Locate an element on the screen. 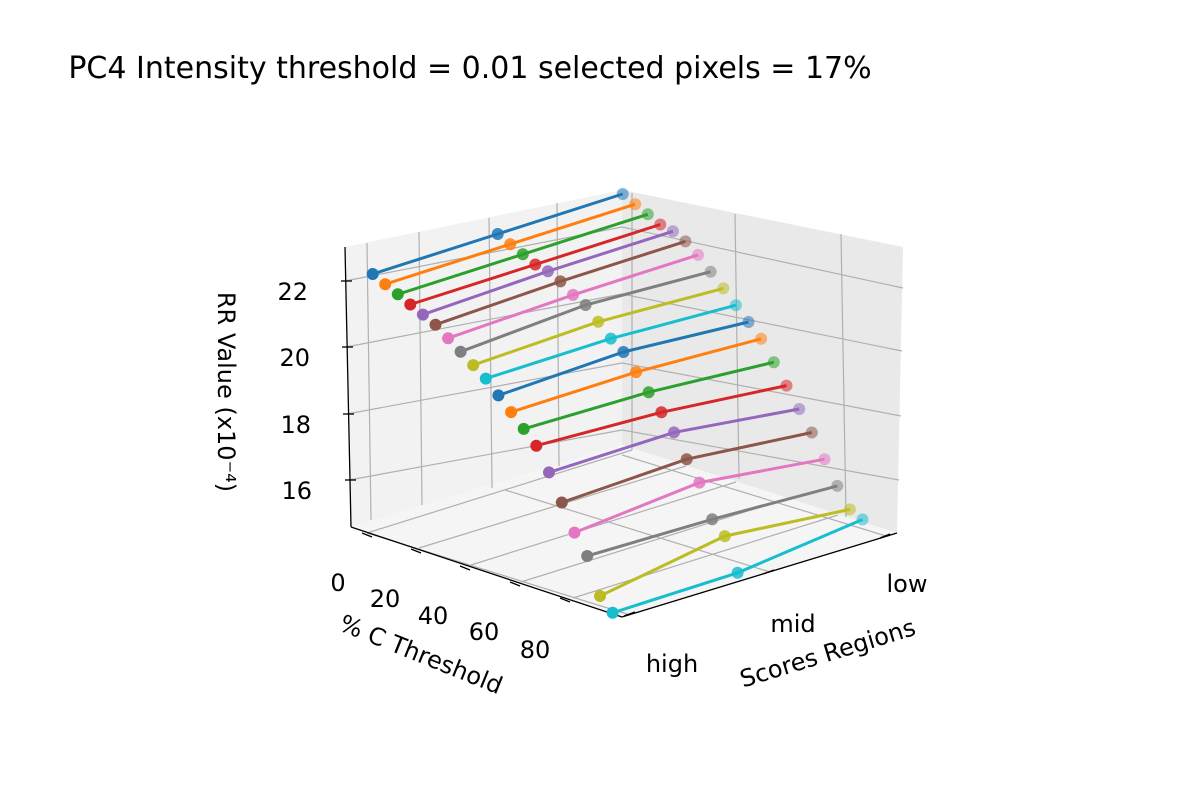  z-tick-label: 16 is located at coordinates (296, 491).